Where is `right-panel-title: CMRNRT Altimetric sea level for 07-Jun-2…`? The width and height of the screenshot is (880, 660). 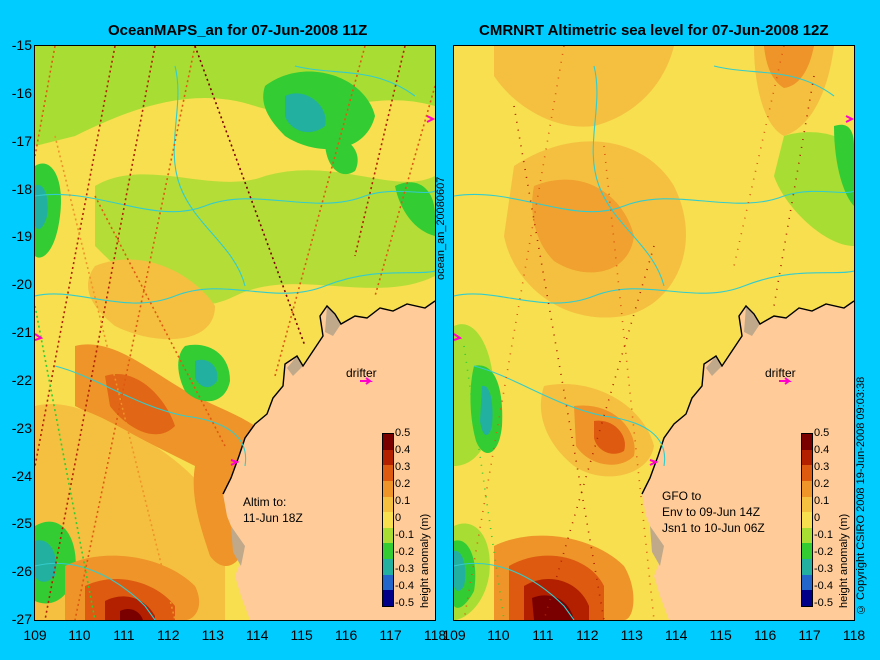
right-panel-title: CMRNRT Altimetric sea level for 07-Jun-2… is located at coordinates (654, 30).